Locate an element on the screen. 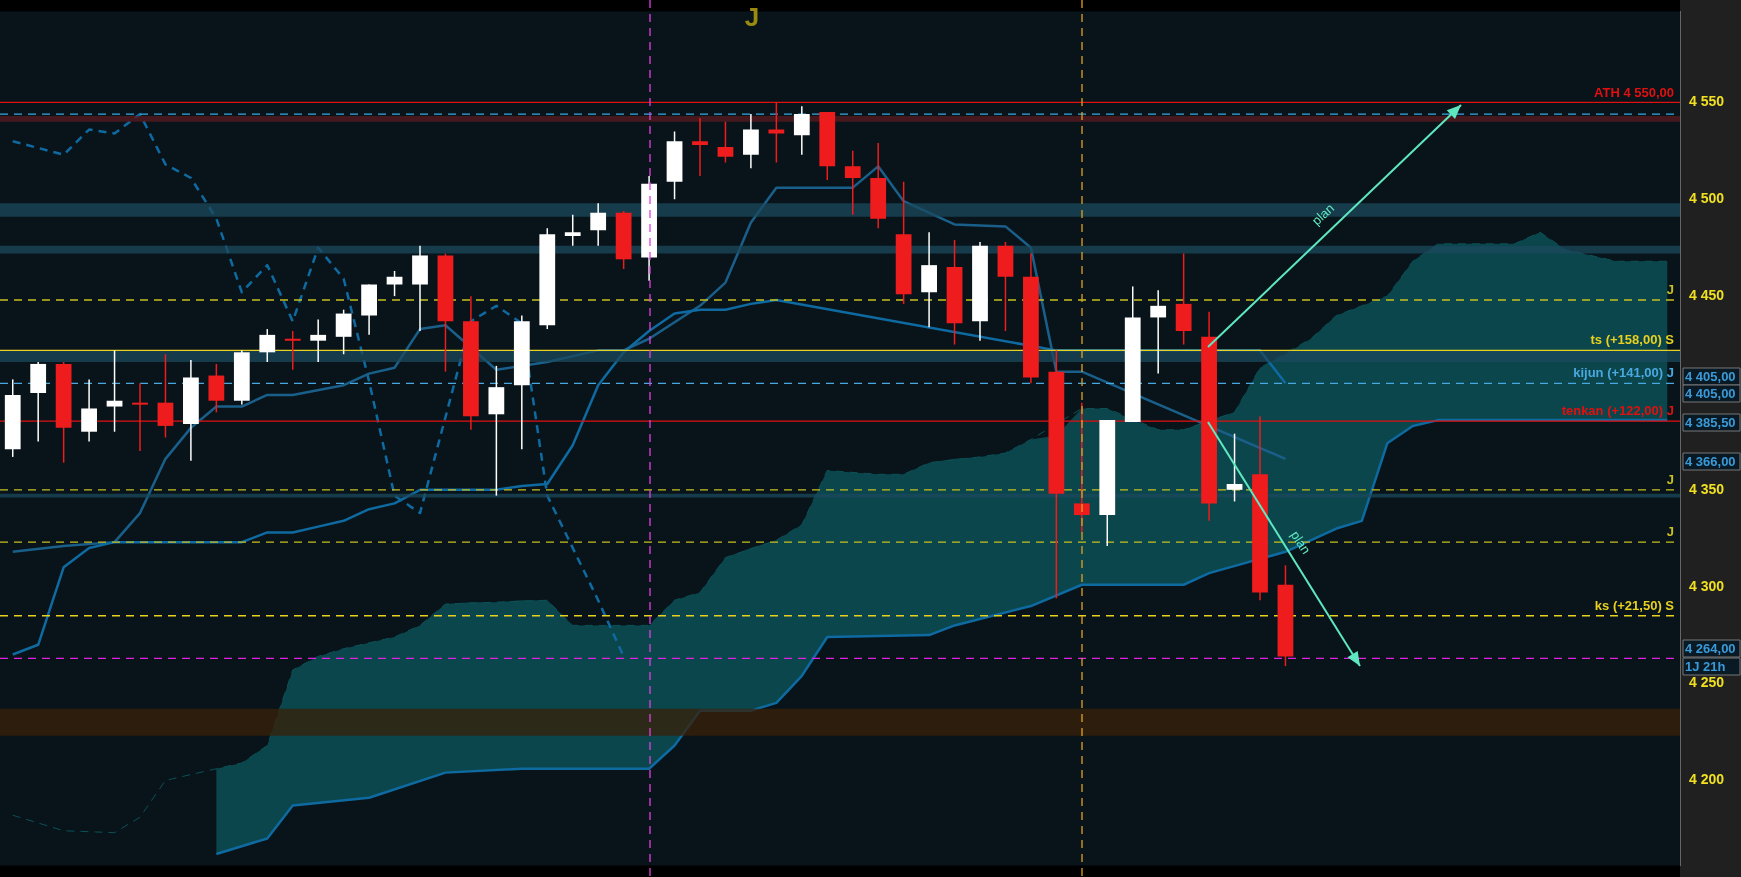 The height and width of the screenshot is (877, 1741). text: 4 366,00 is located at coordinates (1710, 461).